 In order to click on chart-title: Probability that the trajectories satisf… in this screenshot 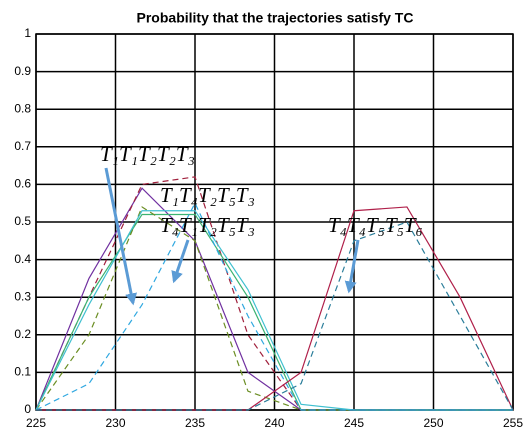, I will do `click(275, 18)`.